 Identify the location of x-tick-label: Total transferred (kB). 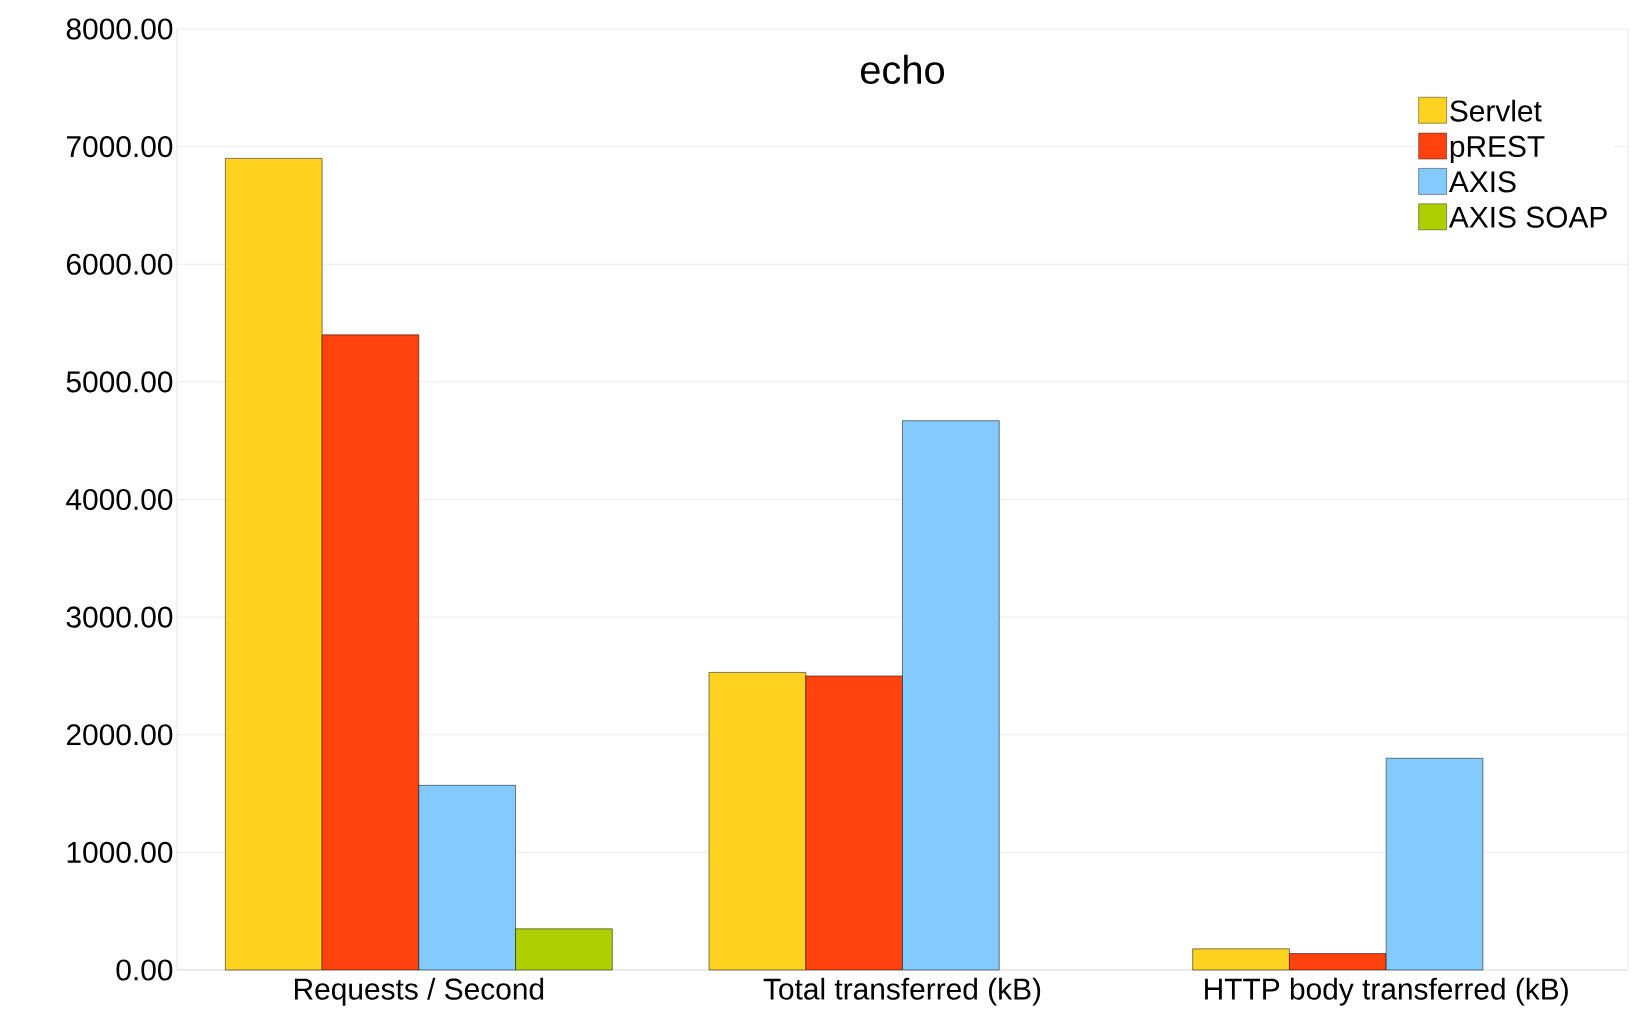
(902, 991).